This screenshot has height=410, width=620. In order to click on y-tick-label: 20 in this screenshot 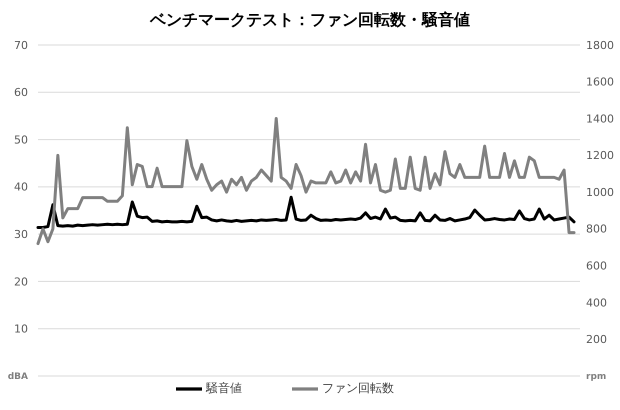, I will do `click(21, 281)`.